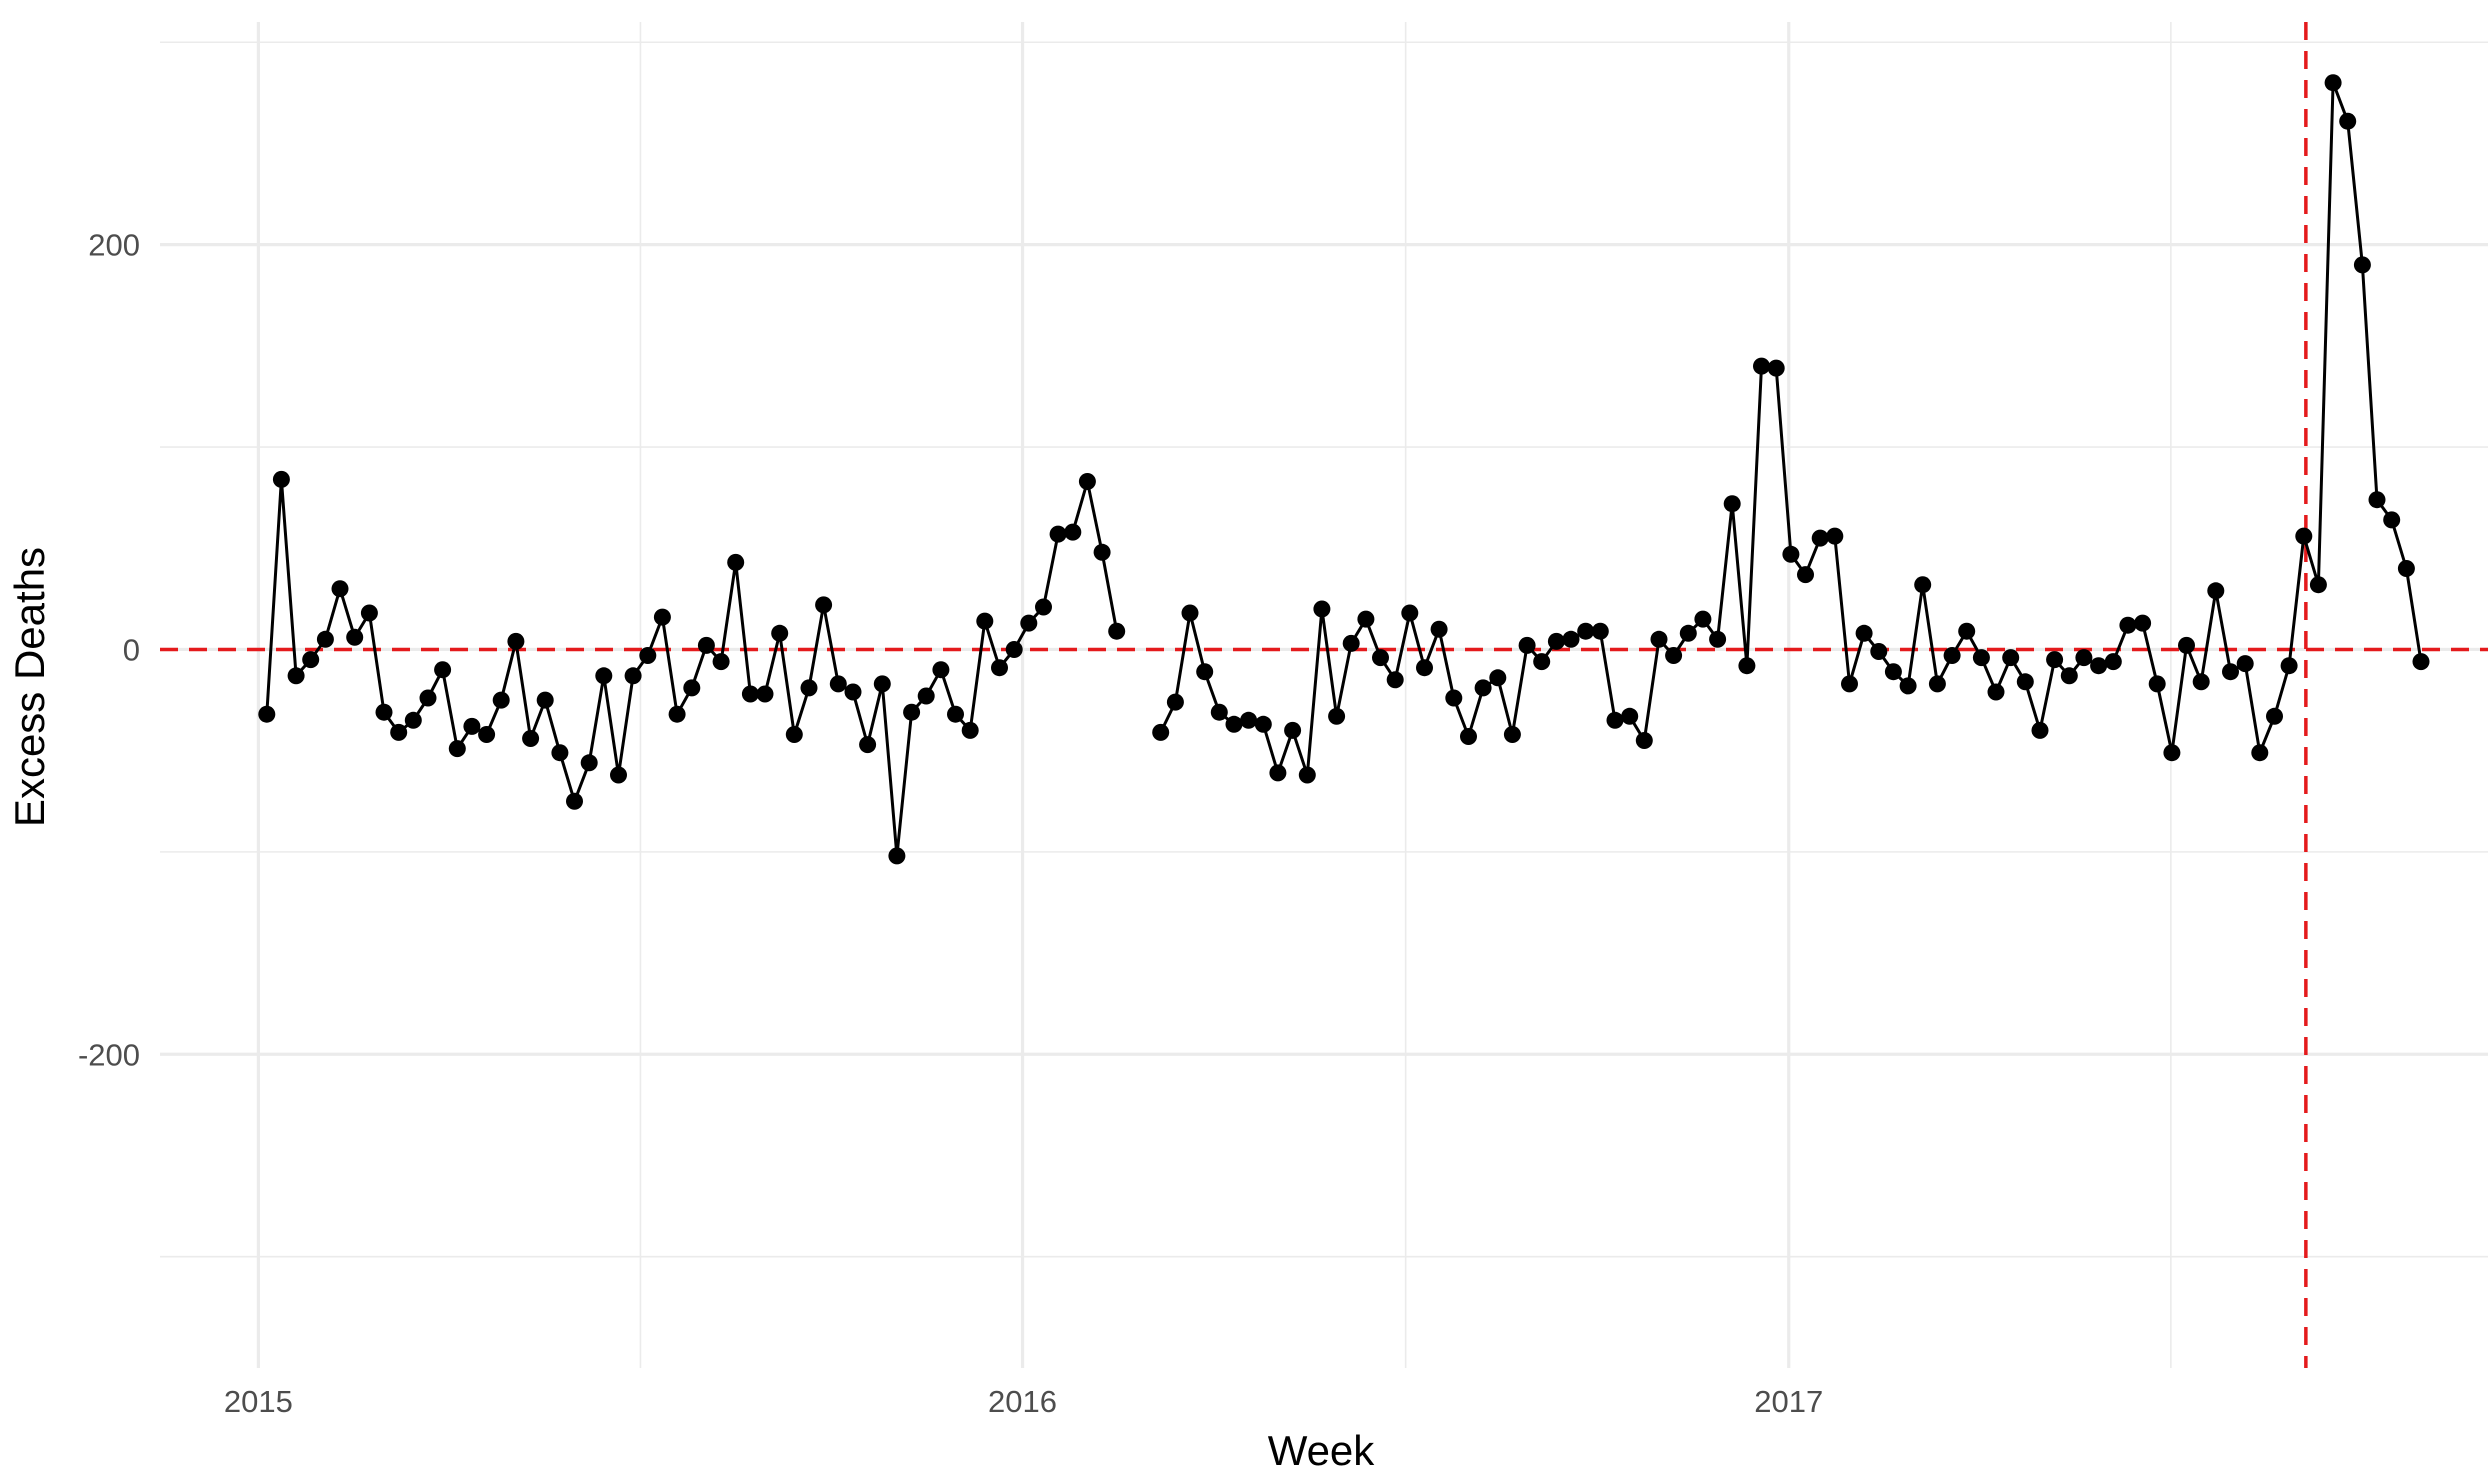 This screenshot has width=2488, height=1484. I want to click on y-tick-label: 0, so click(131, 649).